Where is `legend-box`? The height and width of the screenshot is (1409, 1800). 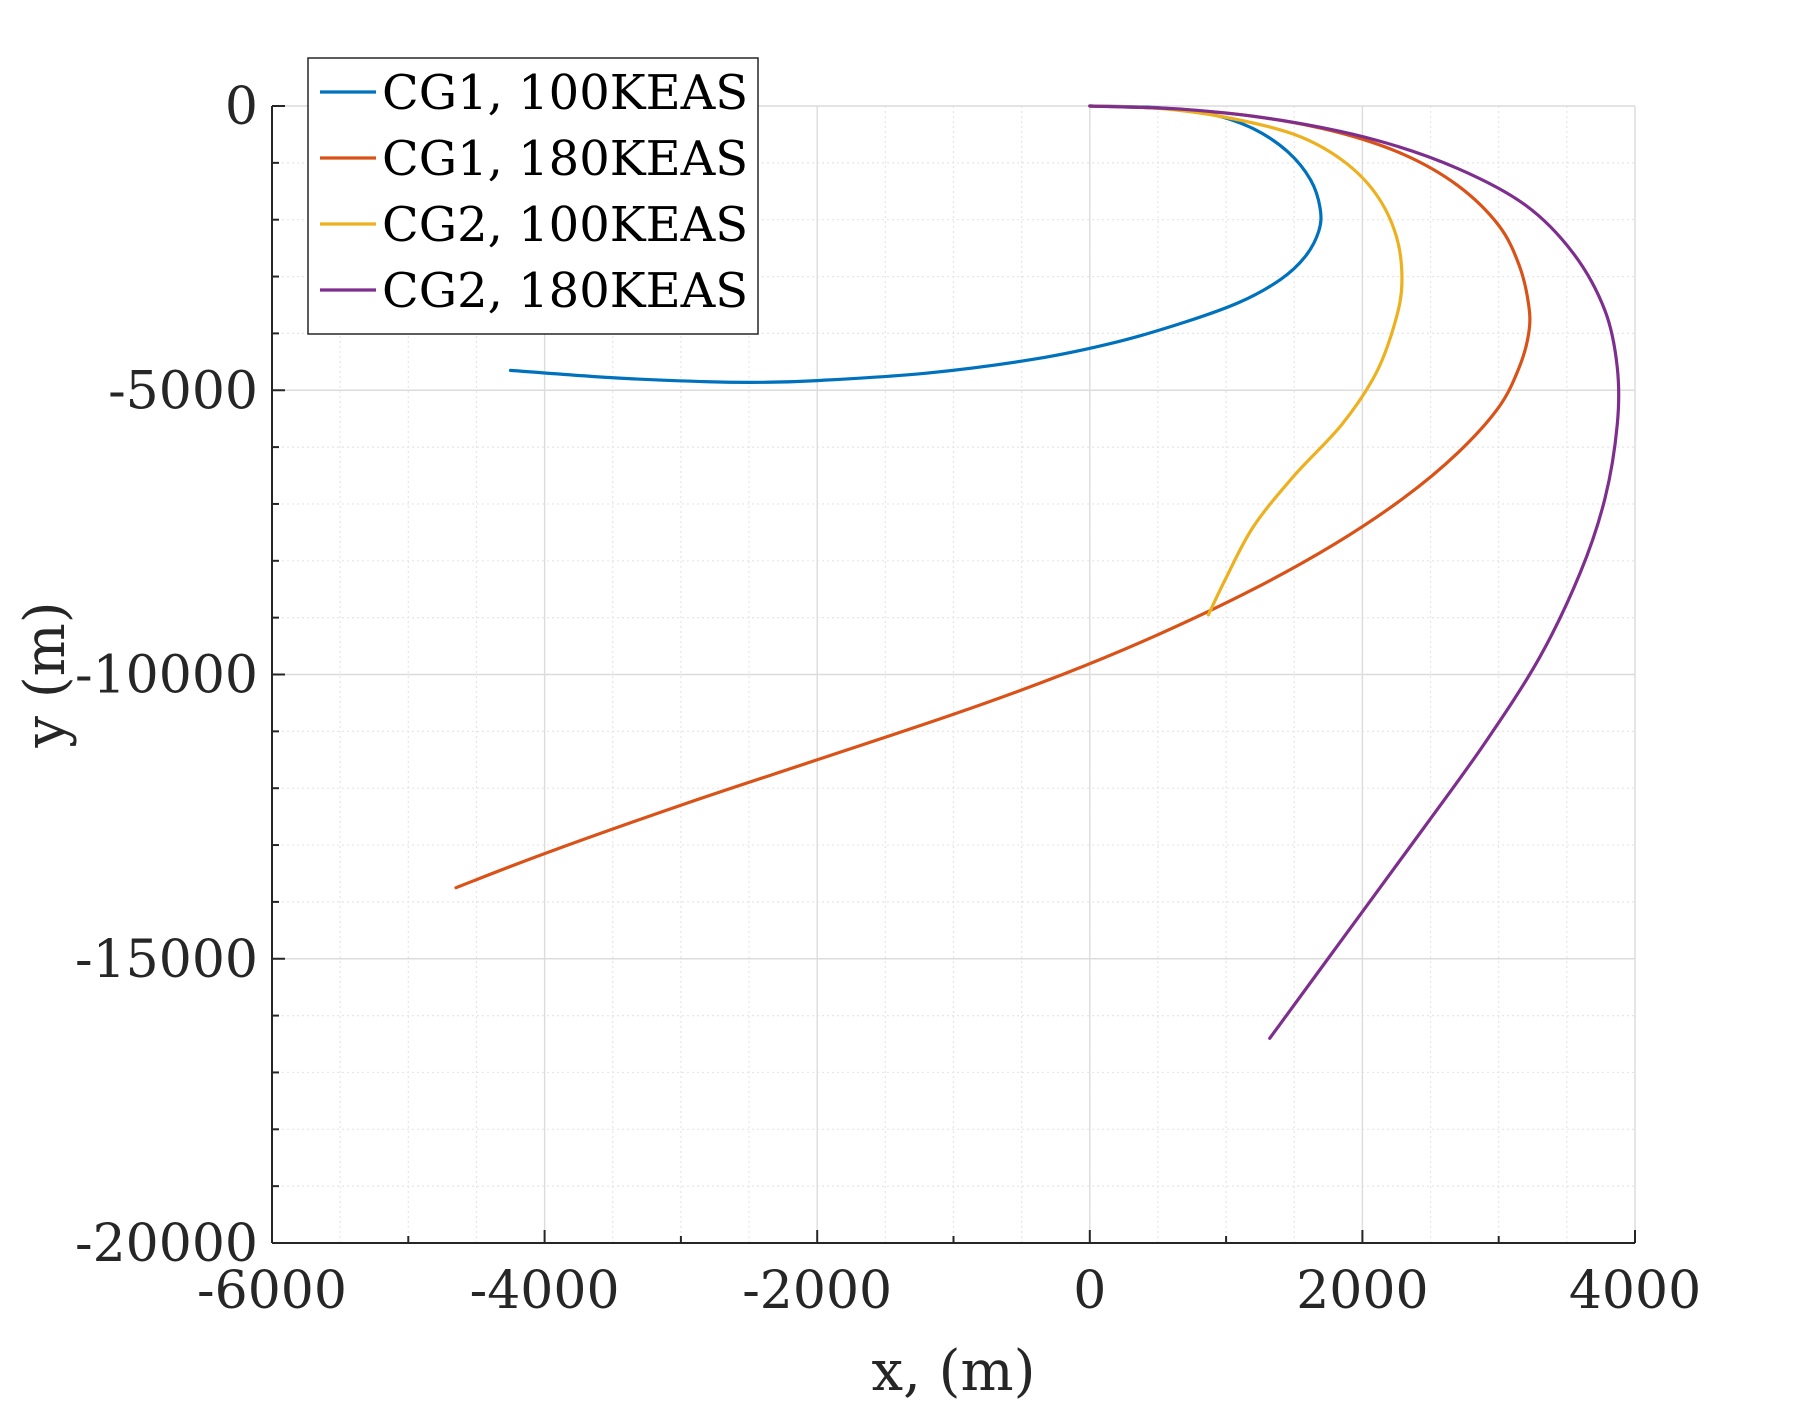
legend-box is located at coordinates (533, 196).